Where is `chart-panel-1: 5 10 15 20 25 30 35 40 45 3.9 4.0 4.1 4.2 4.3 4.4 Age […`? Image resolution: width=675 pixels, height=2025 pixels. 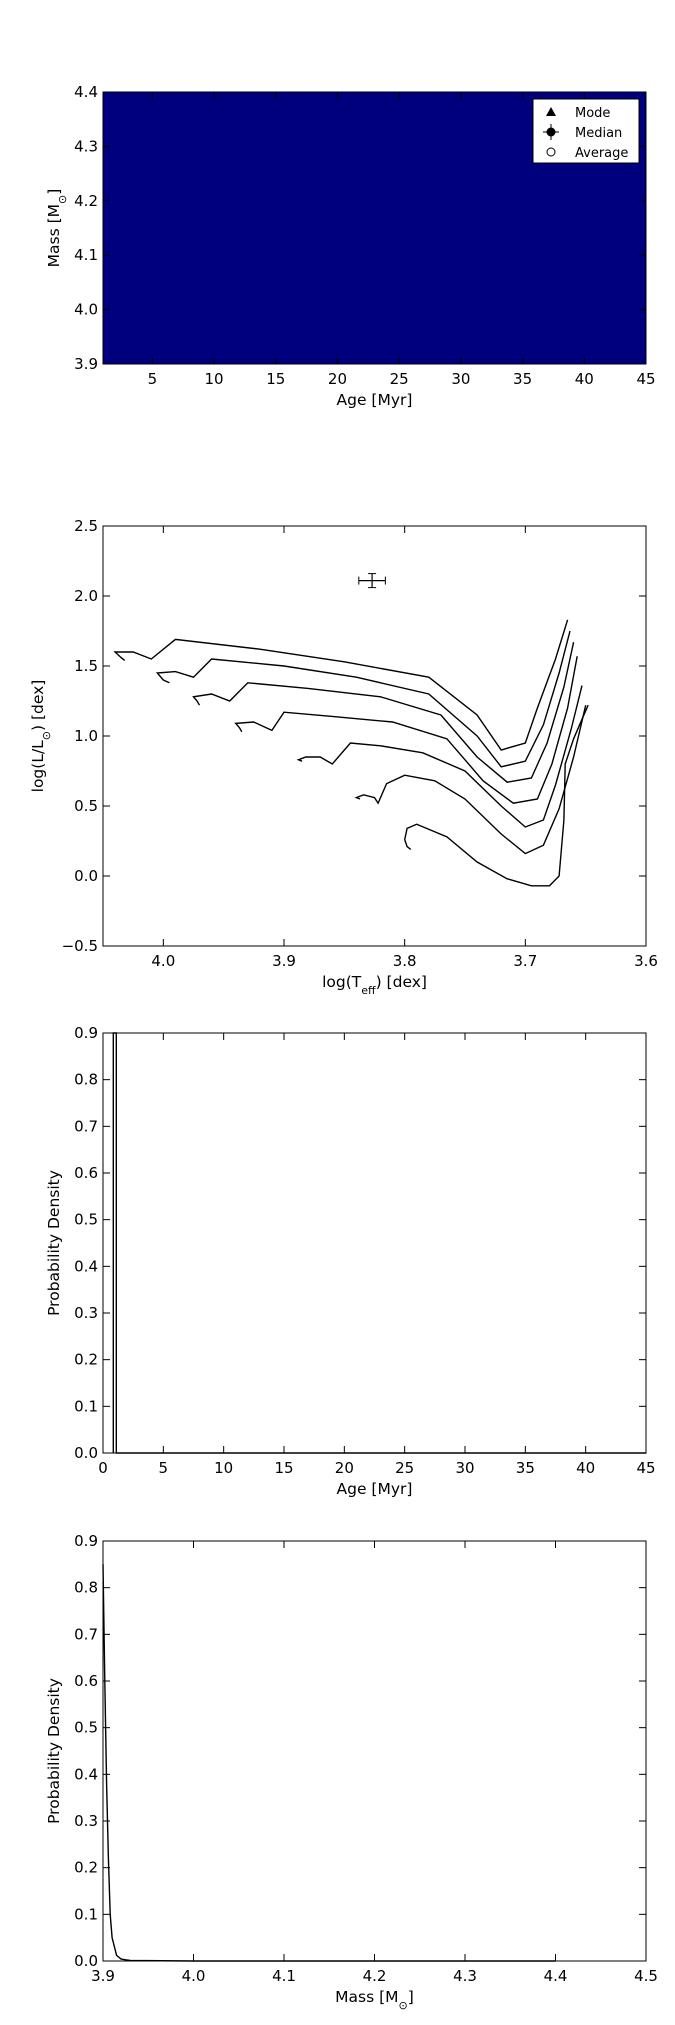
chart-panel-1: 5 10 15 20 25 30 35 40 45 3.9 4.0 4.1 4.2 4.3 4.4 Age [… is located at coordinates (350, 246).